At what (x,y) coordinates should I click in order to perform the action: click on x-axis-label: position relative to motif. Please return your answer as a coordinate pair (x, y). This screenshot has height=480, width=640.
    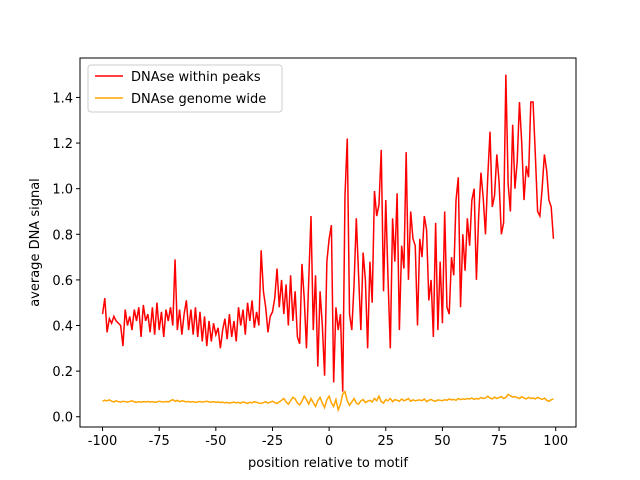
    Looking at the image, I should click on (328, 463).